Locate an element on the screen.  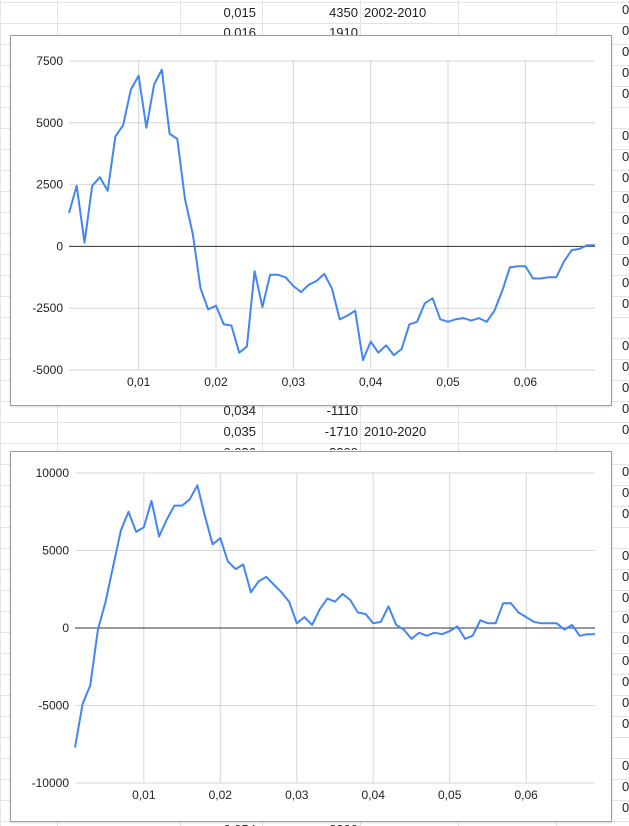
y-tick-label: 10000 is located at coordinates (53, 473).